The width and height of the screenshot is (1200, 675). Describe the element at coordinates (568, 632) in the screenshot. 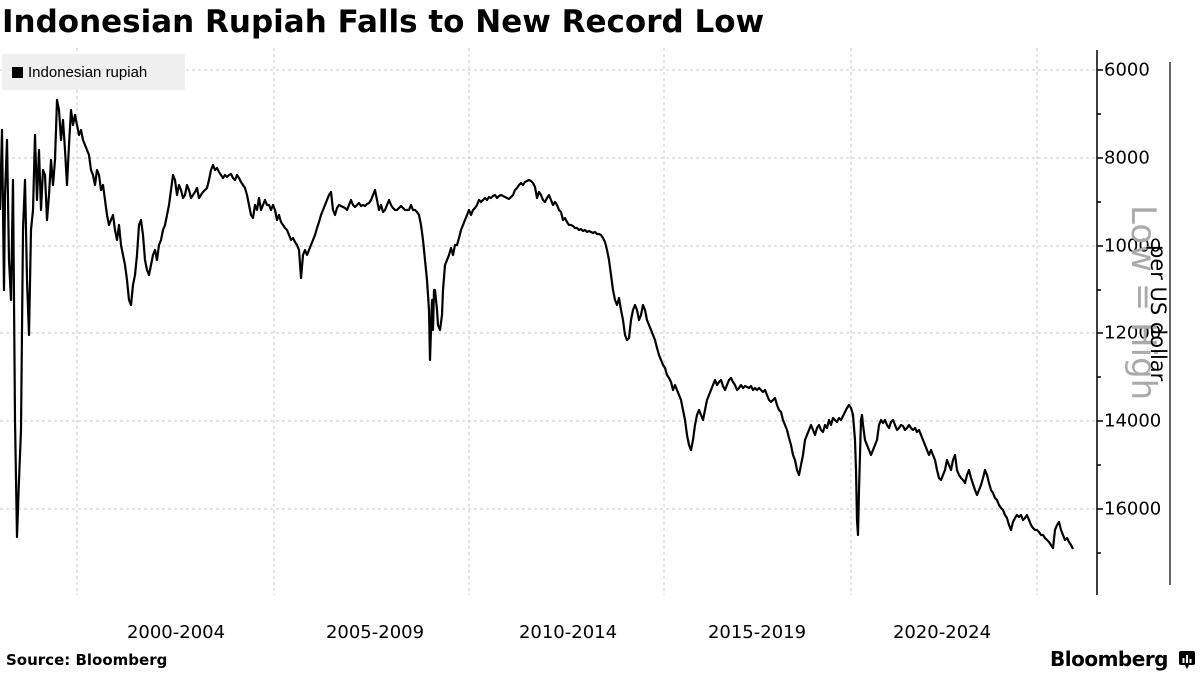

I see `x-tick: 2010-2014` at that location.